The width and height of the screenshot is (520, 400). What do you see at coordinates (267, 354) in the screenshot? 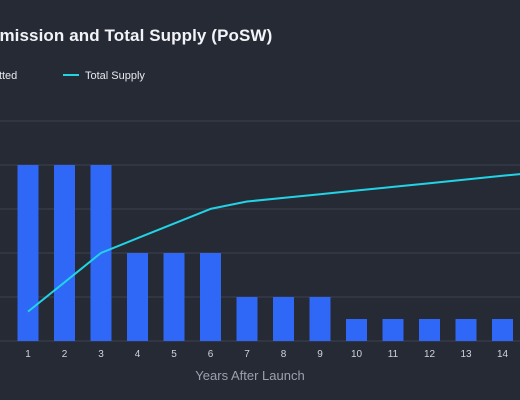
I see `x-tick-labels: 123456789101112131415` at bounding box center [267, 354].